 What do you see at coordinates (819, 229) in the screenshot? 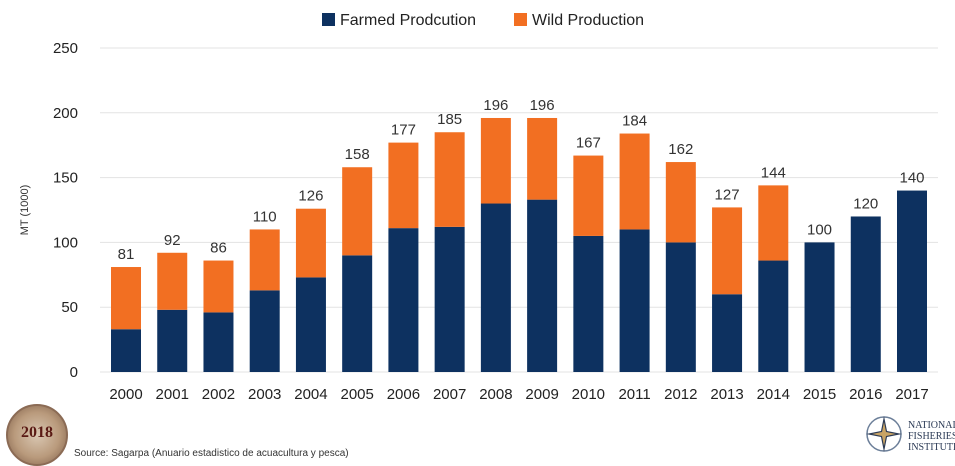
I see `data-label-total: 100` at bounding box center [819, 229].